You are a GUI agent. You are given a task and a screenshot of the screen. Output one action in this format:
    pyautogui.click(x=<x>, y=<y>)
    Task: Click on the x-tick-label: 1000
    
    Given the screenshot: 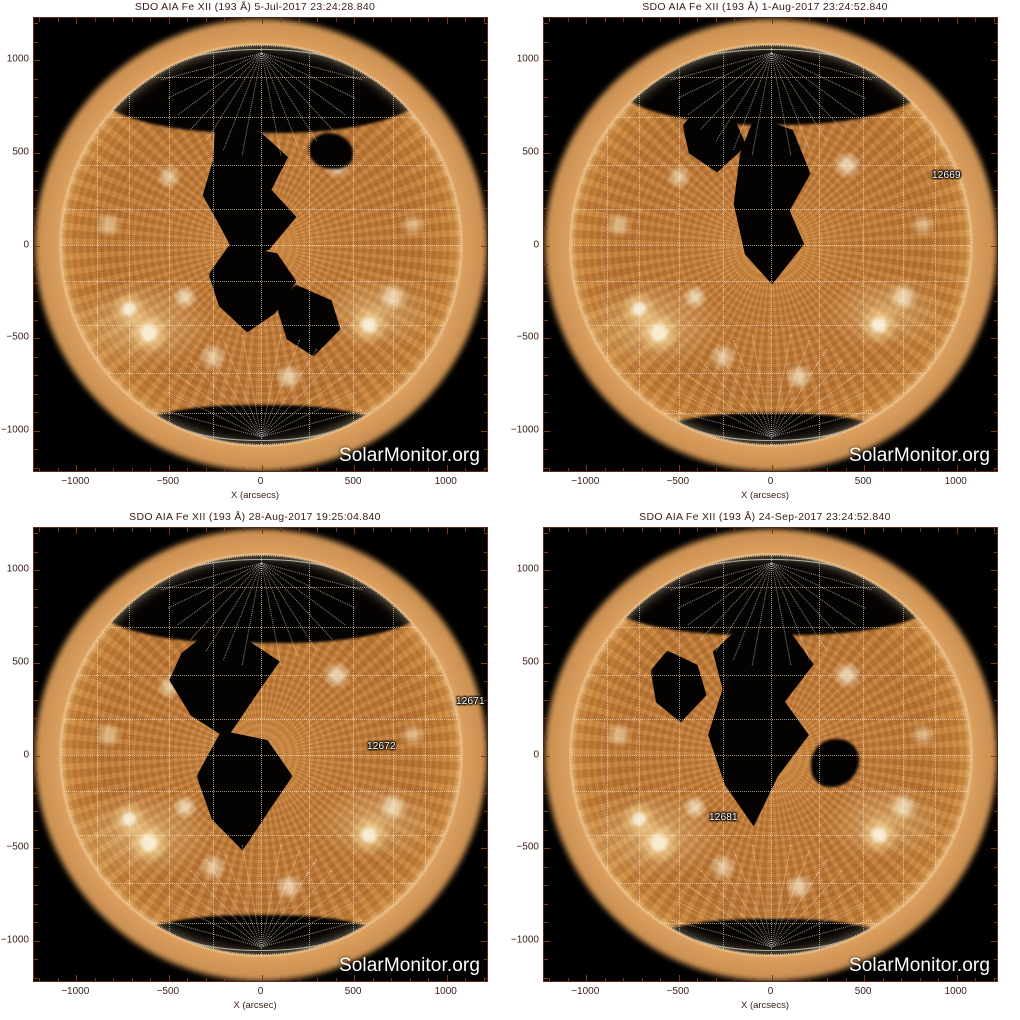 What is the action you would take?
    pyautogui.click(x=445, y=481)
    